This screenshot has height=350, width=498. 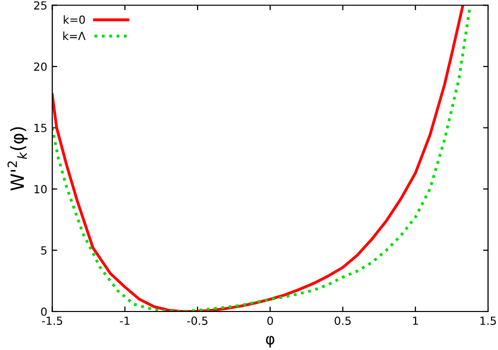 I want to click on legend-label: k=0, so click(x=74, y=19).